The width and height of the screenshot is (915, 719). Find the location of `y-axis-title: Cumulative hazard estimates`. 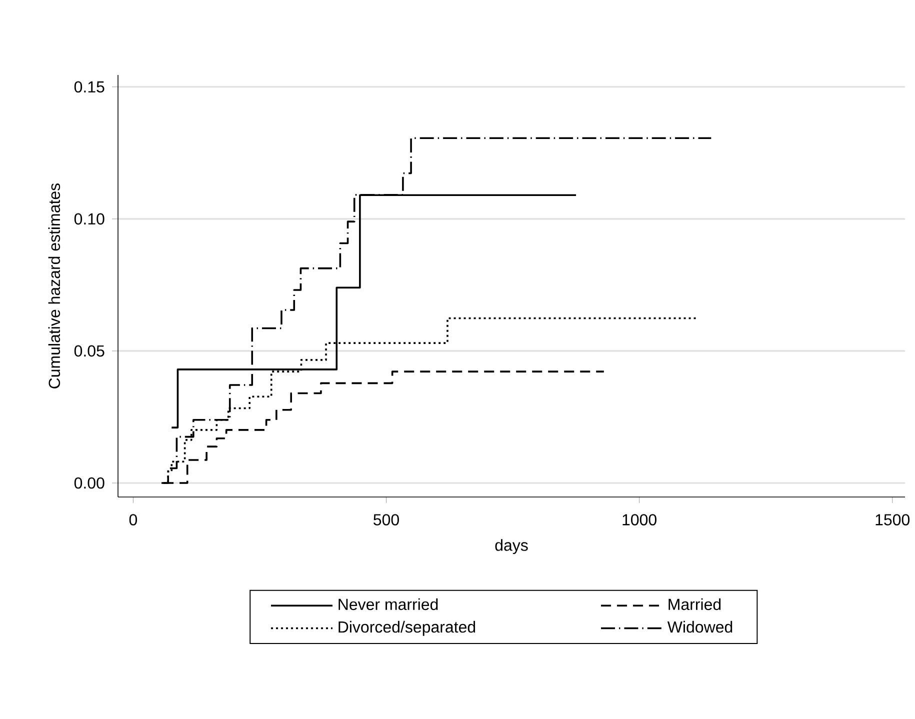

y-axis-title: Cumulative hazard estimates is located at coordinates (54, 285).